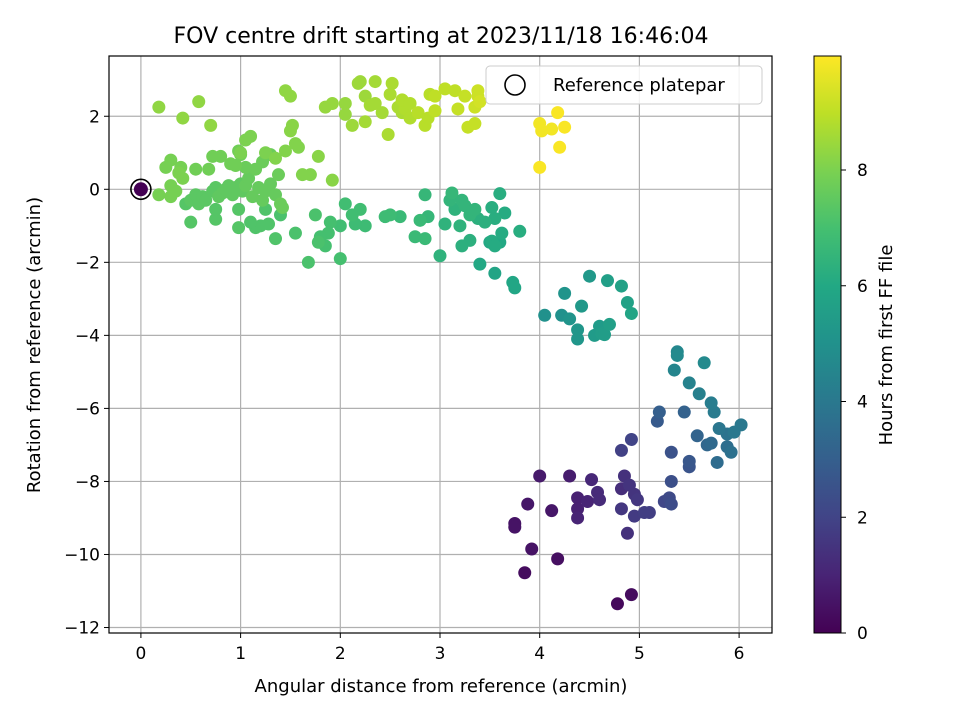 The width and height of the screenshot is (960, 724). I want to click on y-tick-label: −12, so click(82, 629).